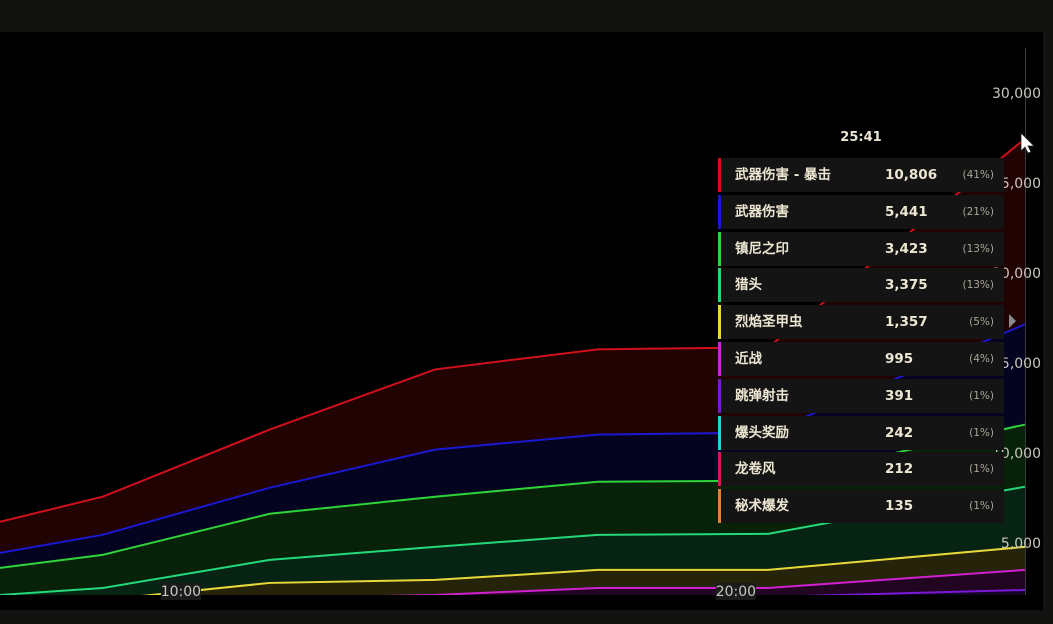  I want to click on ability-name: 烈焰圣甲虫, so click(769, 322).